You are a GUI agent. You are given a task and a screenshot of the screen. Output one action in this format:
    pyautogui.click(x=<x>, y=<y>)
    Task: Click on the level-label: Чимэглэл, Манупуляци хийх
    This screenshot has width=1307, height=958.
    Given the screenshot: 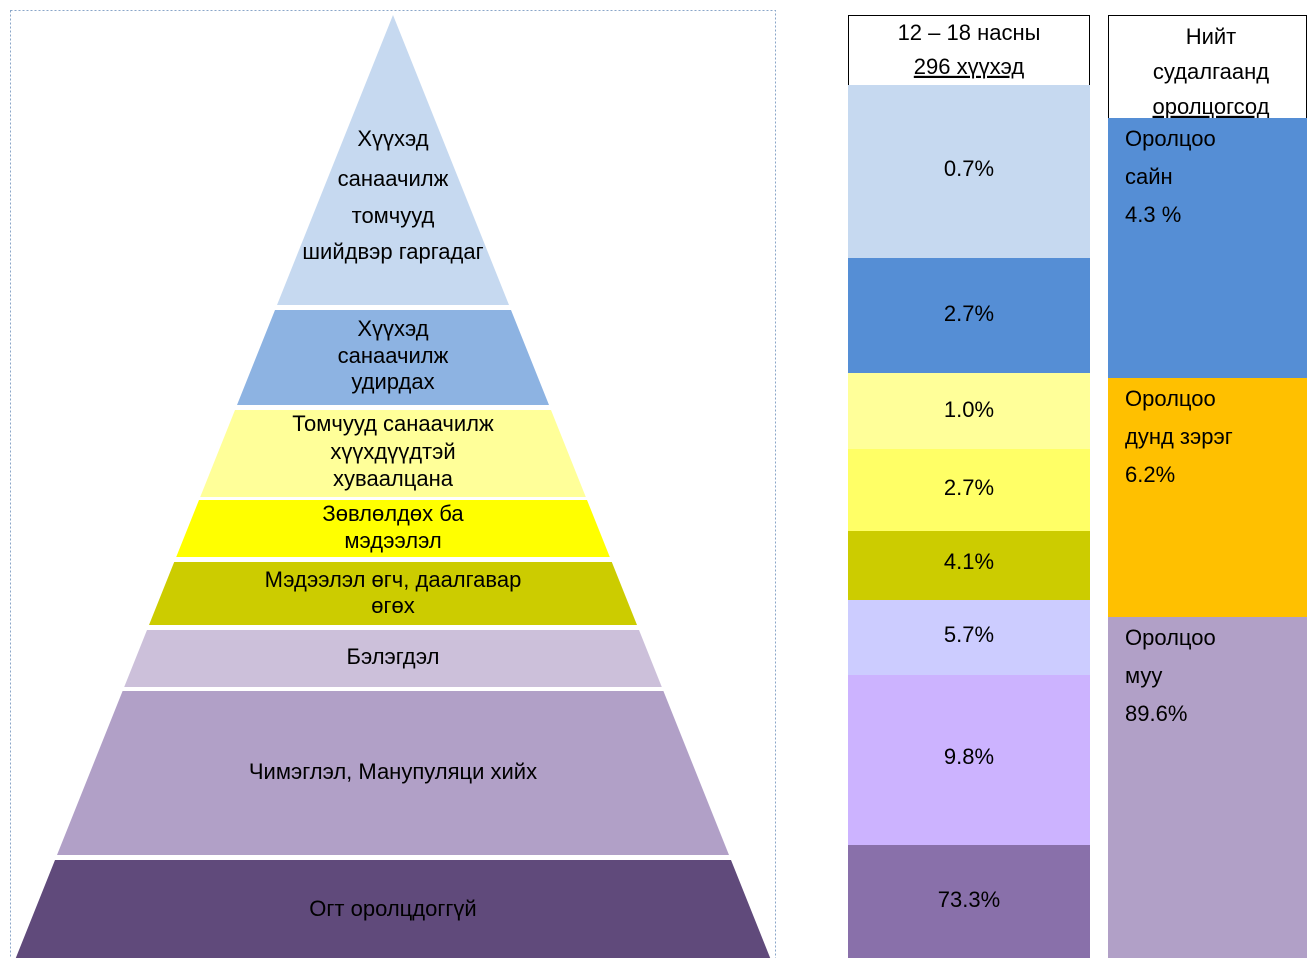 What is the action you would take?
    pyautogui.click(x=393, y=771)
    